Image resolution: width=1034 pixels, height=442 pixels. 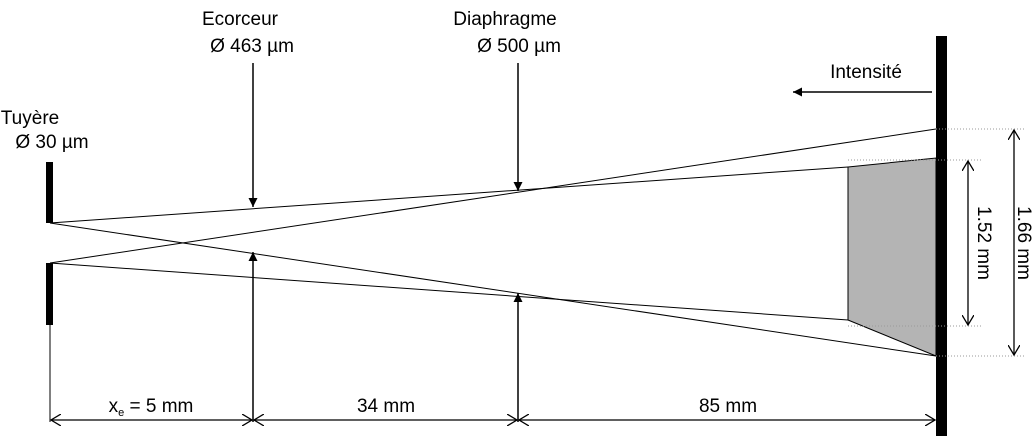 I want to click on nozzle-diameter-label: Ø 30 µm, so click(x=51, y=142).